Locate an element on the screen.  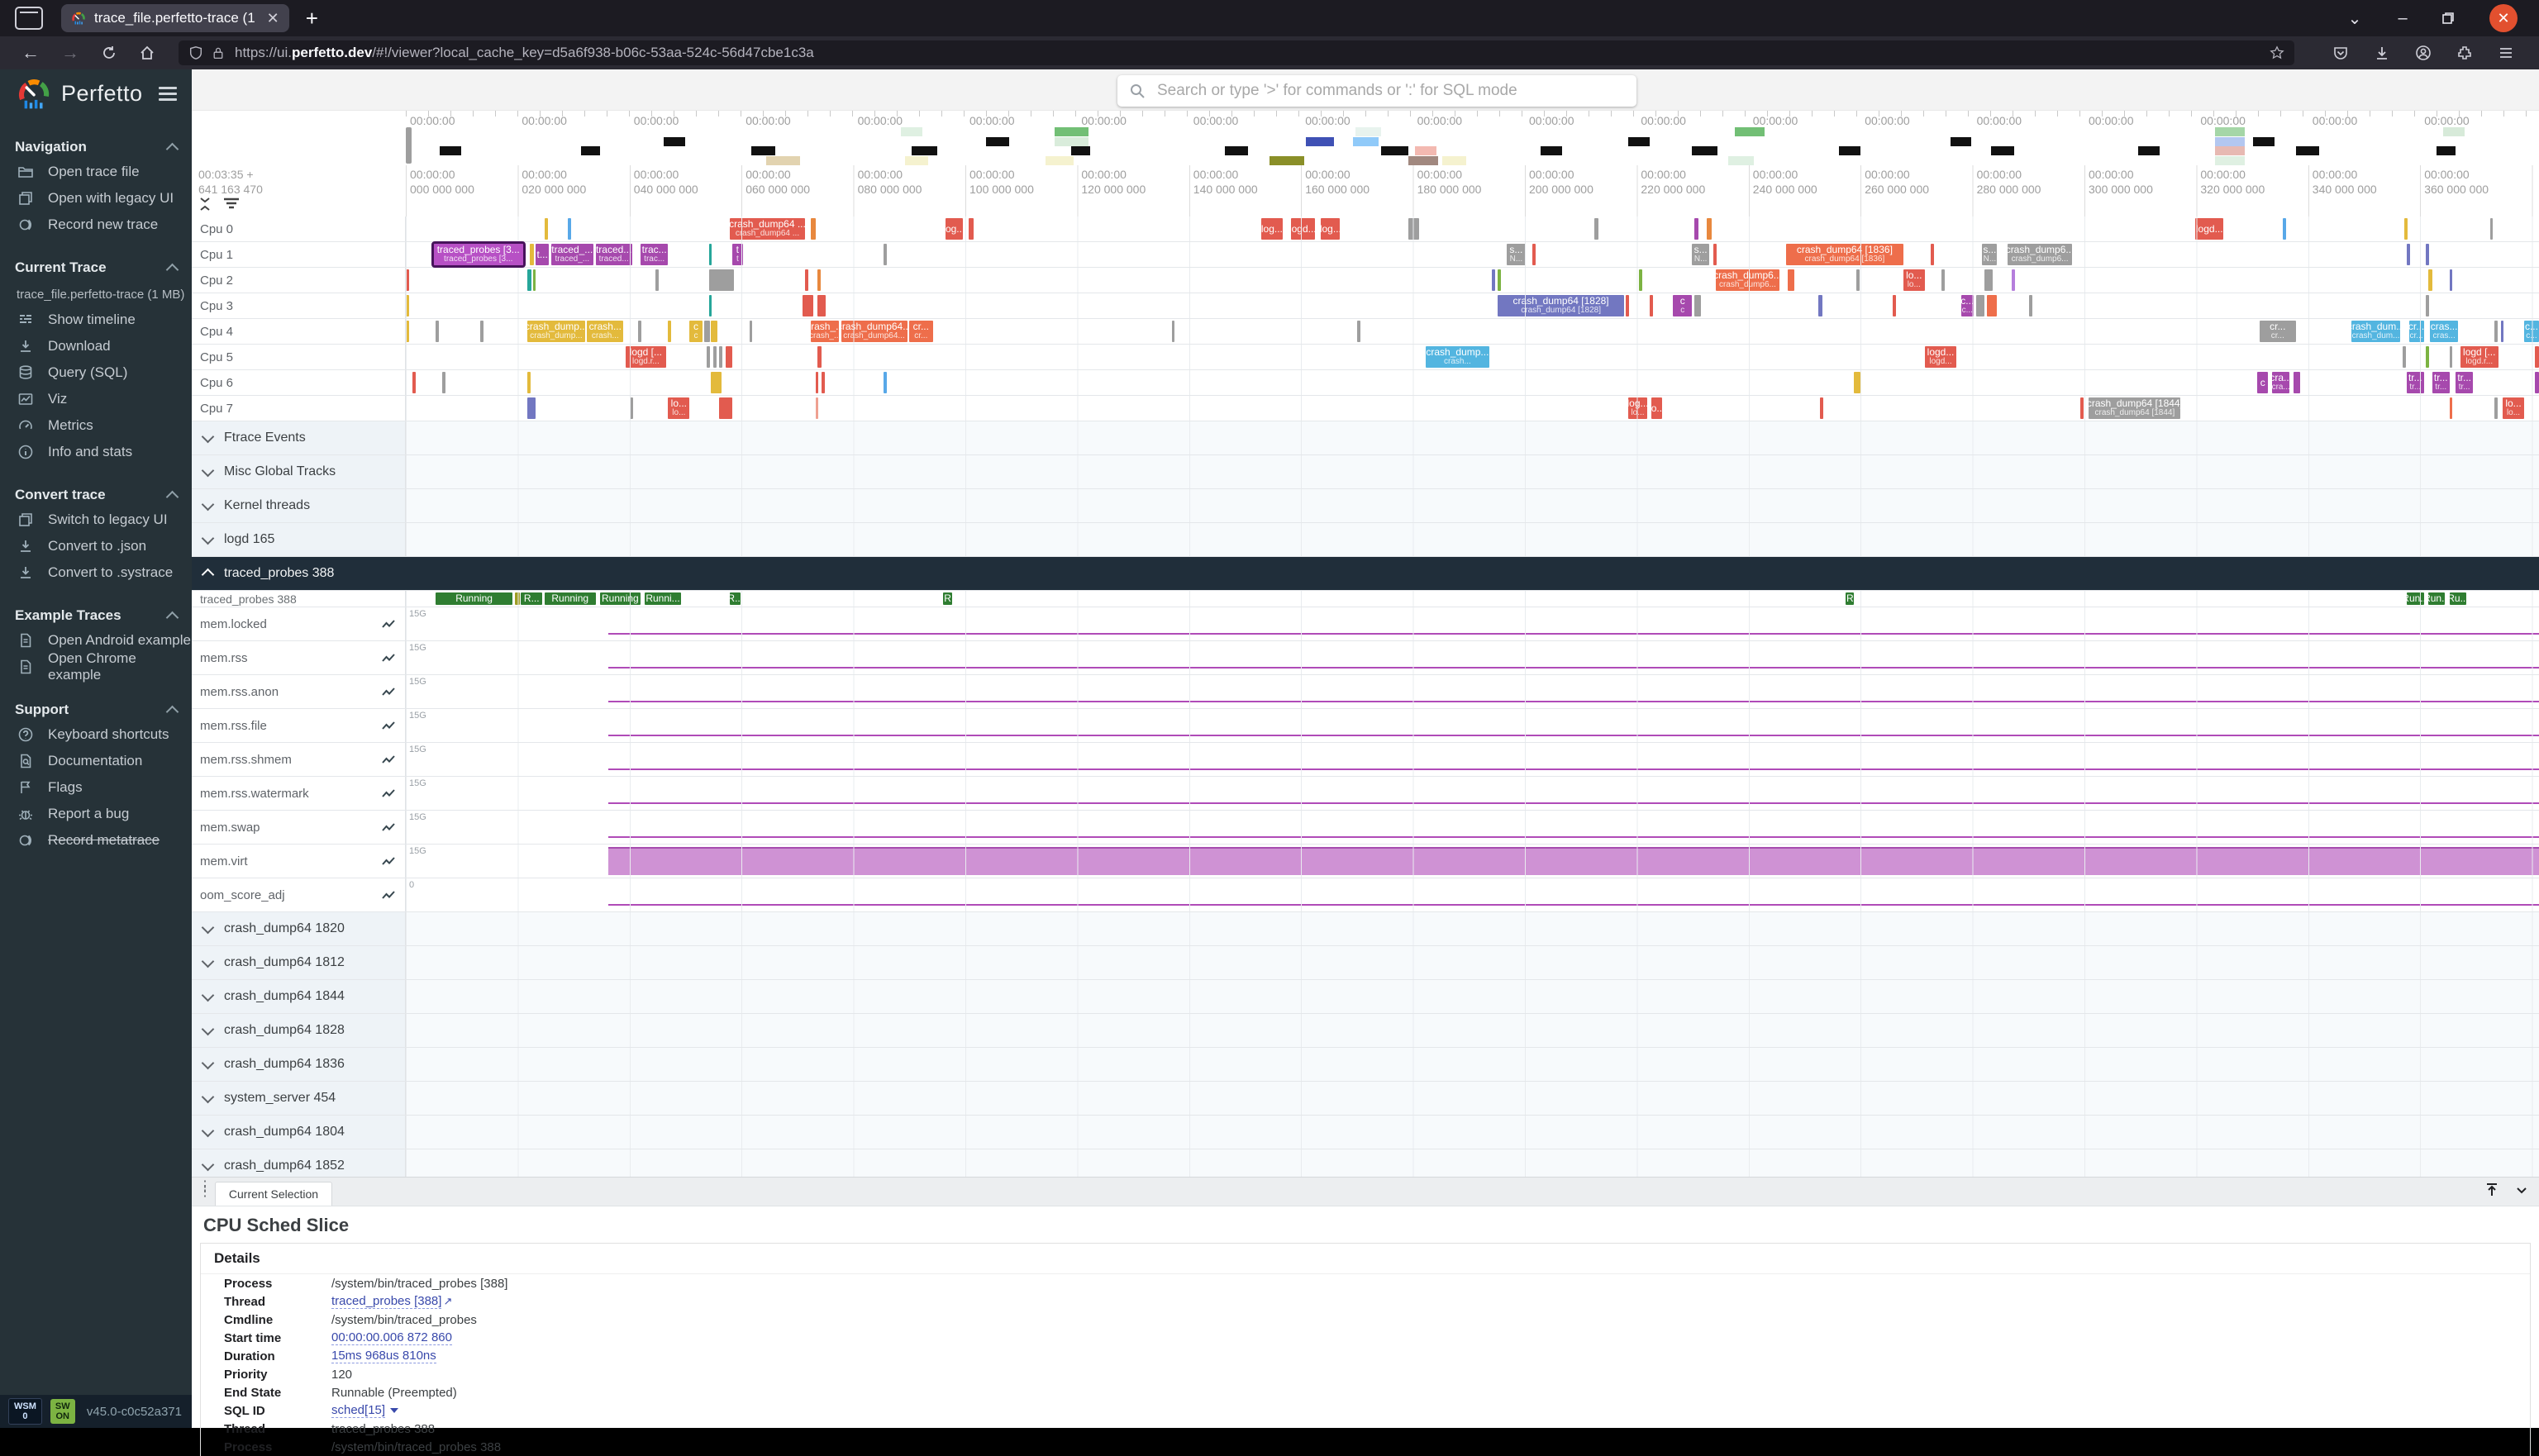
track-name: Cpu 5 is located at coordinates (299, 357).